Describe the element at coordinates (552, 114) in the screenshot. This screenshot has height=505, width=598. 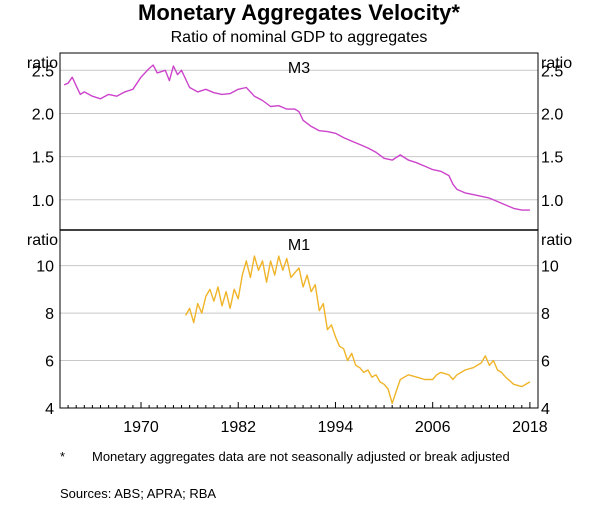
I see `y-tick-label-right: 2.0` at that location.